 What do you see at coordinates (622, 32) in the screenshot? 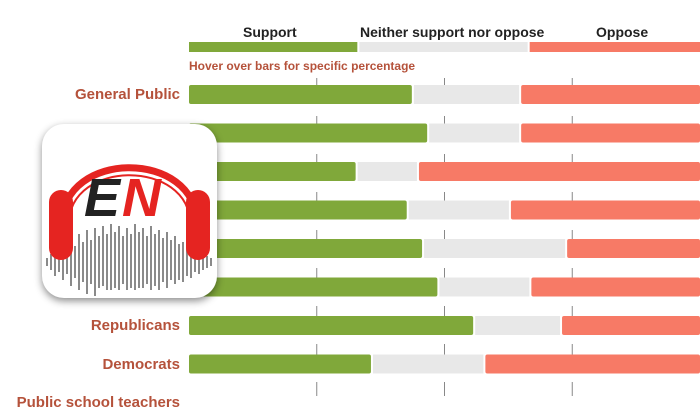
I see `legend-oppose-label: Oppose` at bounding box center [622, 32].